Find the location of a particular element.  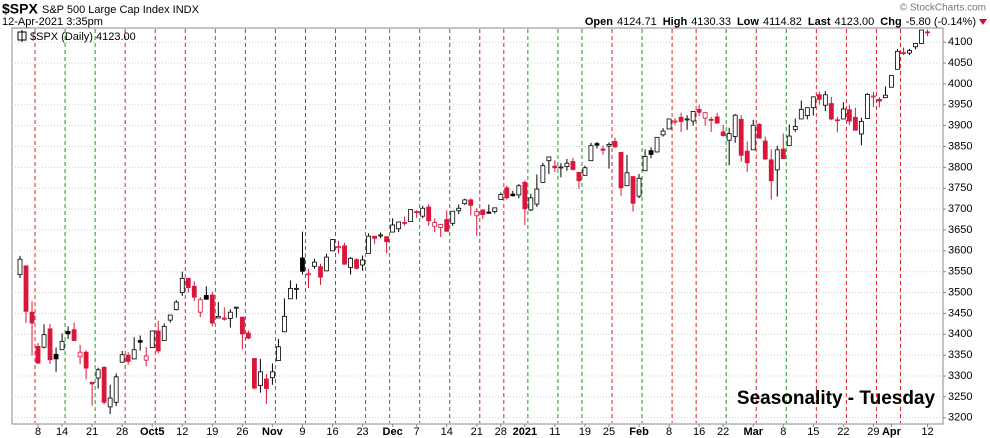

x-tick-label: Apr is located at coordinates (892, 432).